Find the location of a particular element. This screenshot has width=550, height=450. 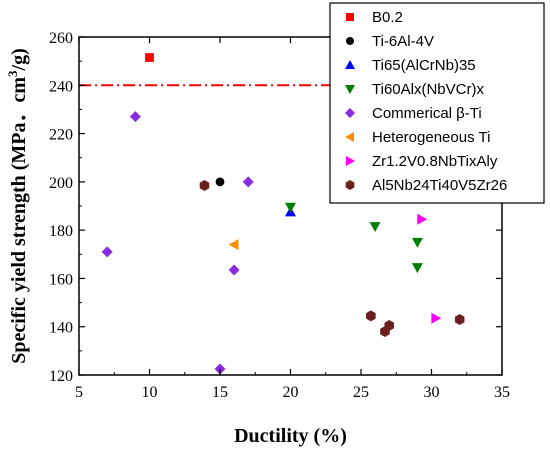

y-axis-title: Specific yield strength (MPa．cm3/g) is located at coordinates (17, 206).